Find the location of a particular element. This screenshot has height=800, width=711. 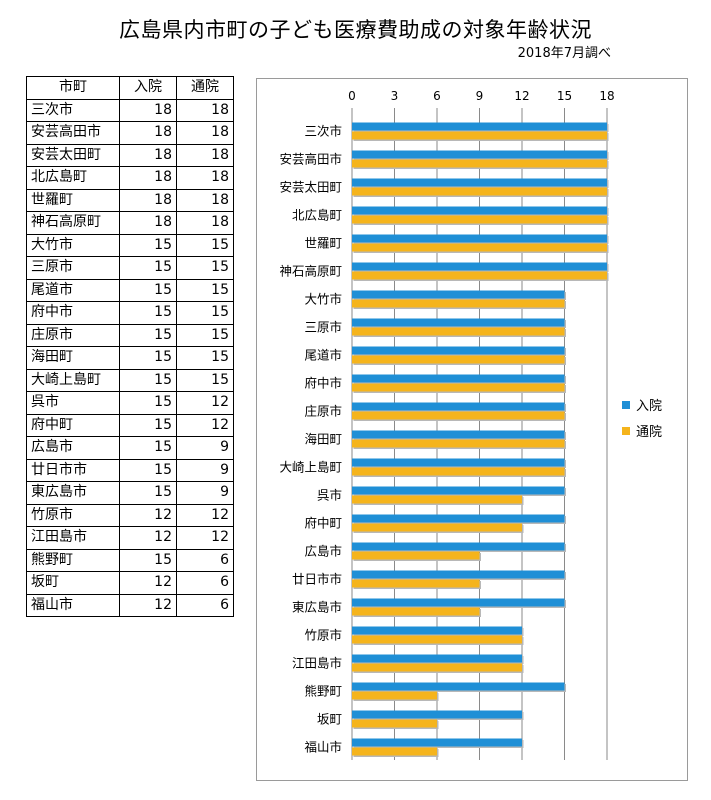

category-label: 世羅町 is located at coordinates (323, 243).